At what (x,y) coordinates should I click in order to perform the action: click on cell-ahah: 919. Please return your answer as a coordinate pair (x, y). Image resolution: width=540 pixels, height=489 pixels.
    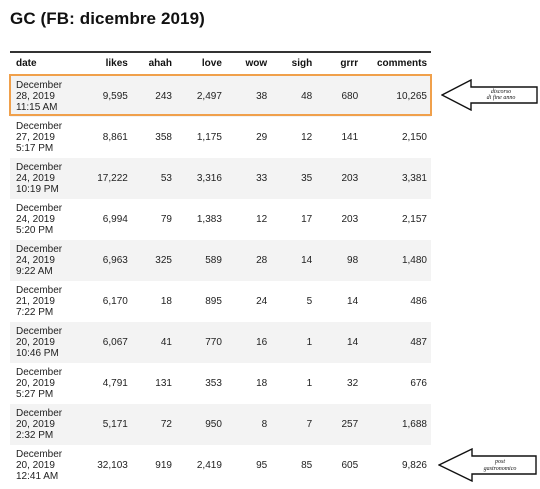
    Looking at the image, I should click on (153, 465).